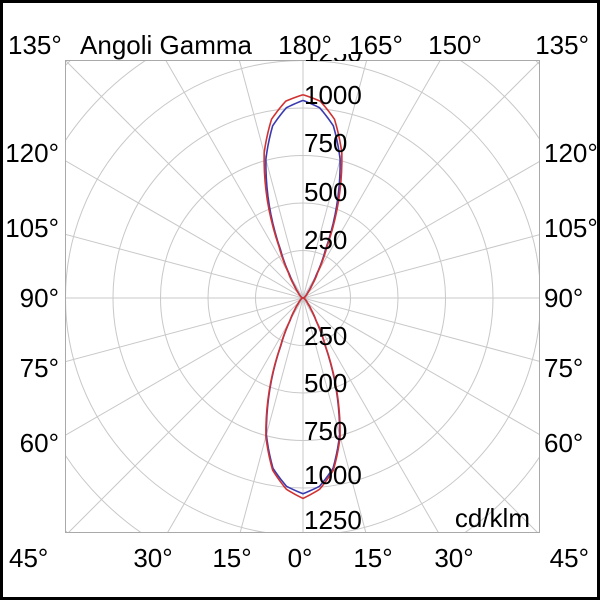 The width and height of the screenshot is (600, 600). Describe the element at coordinates (232, 558) in the screenshot. I see `gamma-label-bottom-left-15: 15°` at that location.